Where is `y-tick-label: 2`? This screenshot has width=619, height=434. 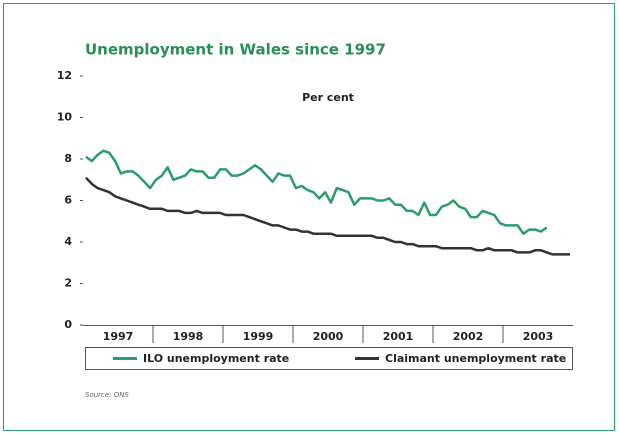 y-tick-label: 2 is located at coordinates (68, 283).